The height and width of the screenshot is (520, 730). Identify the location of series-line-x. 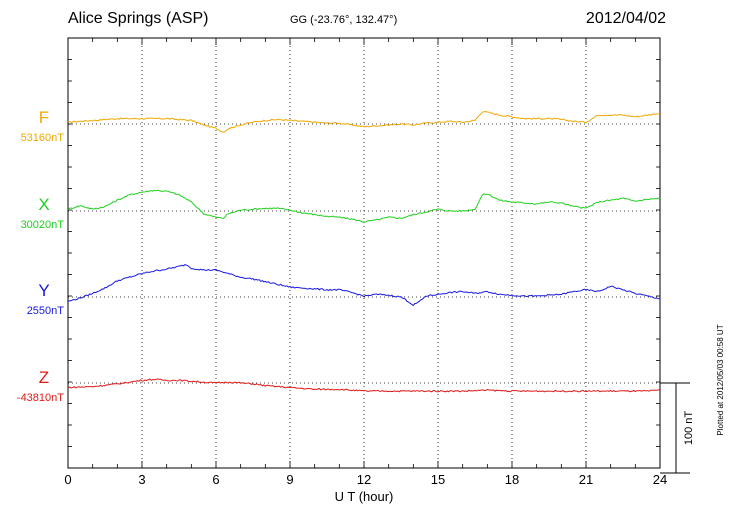
(364, 206).